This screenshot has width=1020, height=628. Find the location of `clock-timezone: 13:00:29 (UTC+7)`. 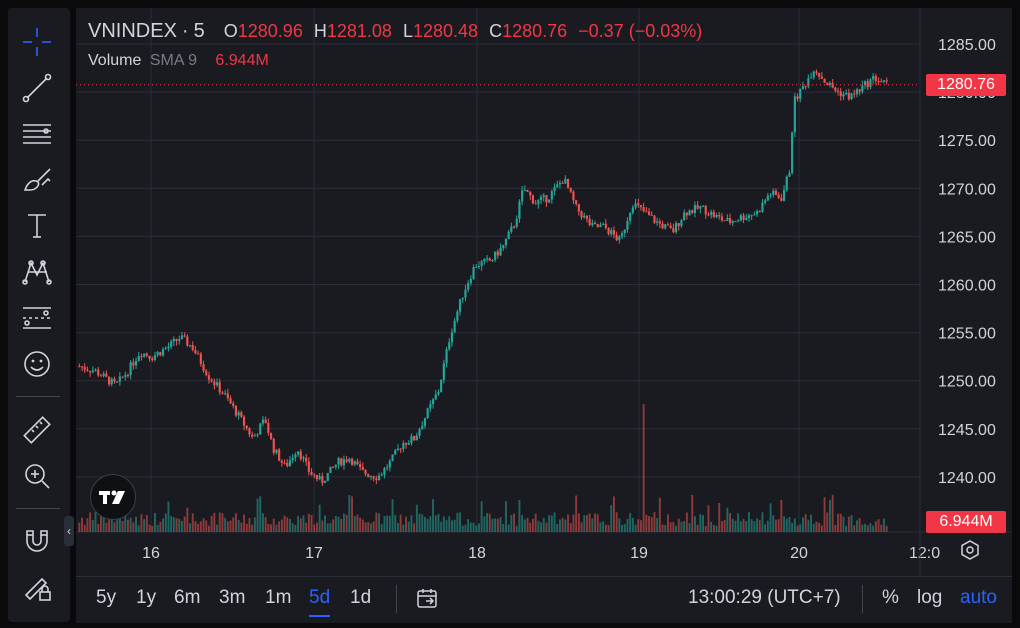

clock-timezone: 13:00:29 (UTC+7) is located at coordinates (764, 597).